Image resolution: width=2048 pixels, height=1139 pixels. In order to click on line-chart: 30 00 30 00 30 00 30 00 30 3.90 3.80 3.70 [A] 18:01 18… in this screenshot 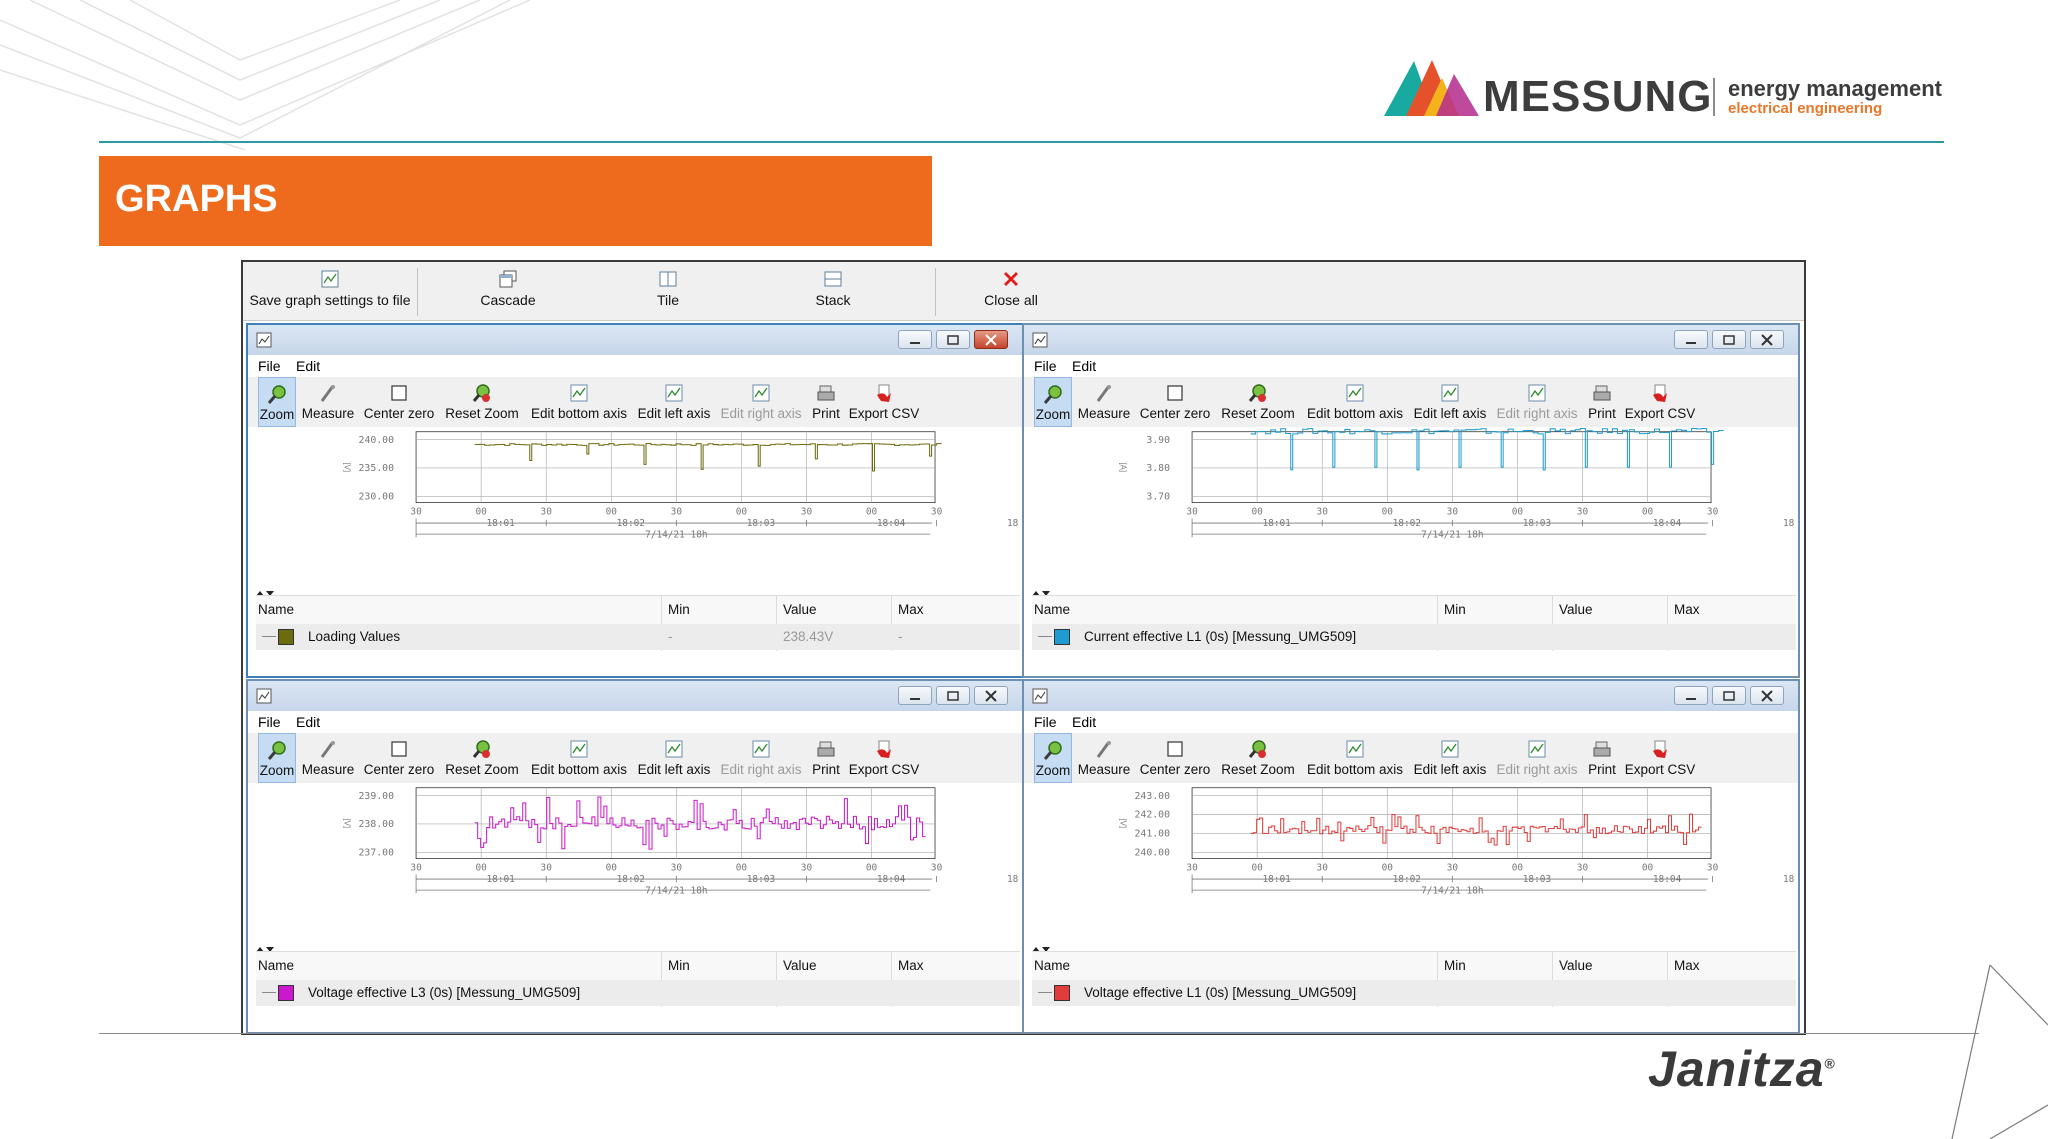, I will do `click(1411, 490)`.